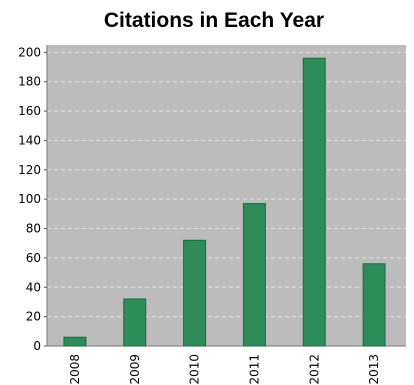 This screenshot has width=414, height=385. Describe the element at coordinates (29, 82) in the screenshot. I see `y-tick-label: 180` at that location.